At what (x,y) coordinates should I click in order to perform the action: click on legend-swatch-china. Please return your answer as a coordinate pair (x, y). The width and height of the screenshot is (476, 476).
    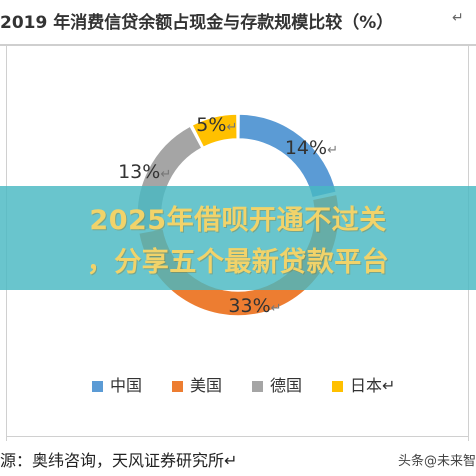
    Looking at the image, I should click on (97, 386).